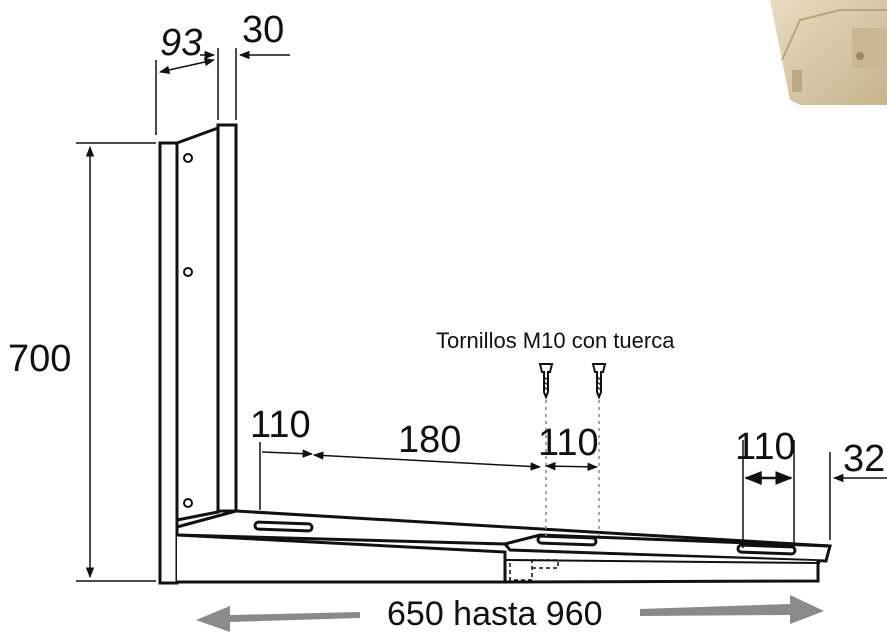  What do you see at coordinates (864, 459) in the screenshot?
I see `end-offset-label: 32` at bounding box center [864, 459].